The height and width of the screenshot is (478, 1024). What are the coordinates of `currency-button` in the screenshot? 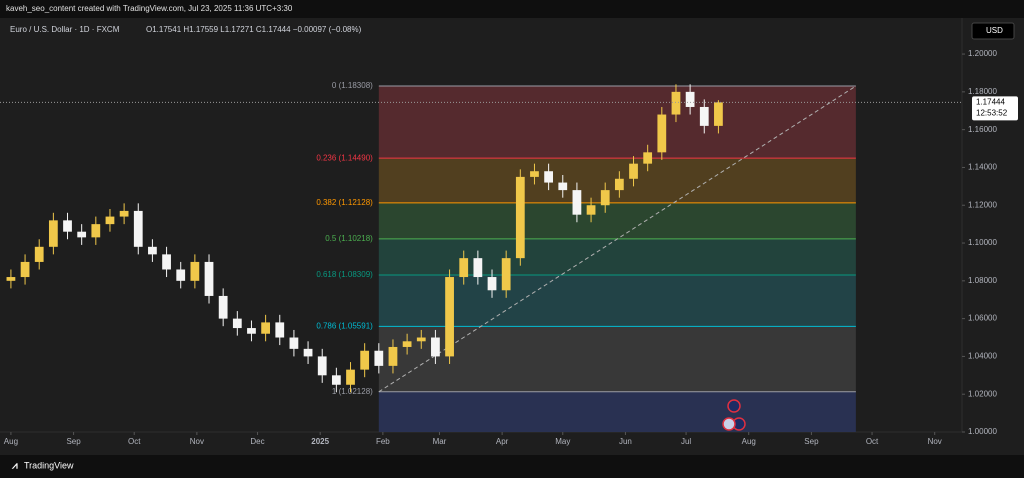 It's located at (993, 31).